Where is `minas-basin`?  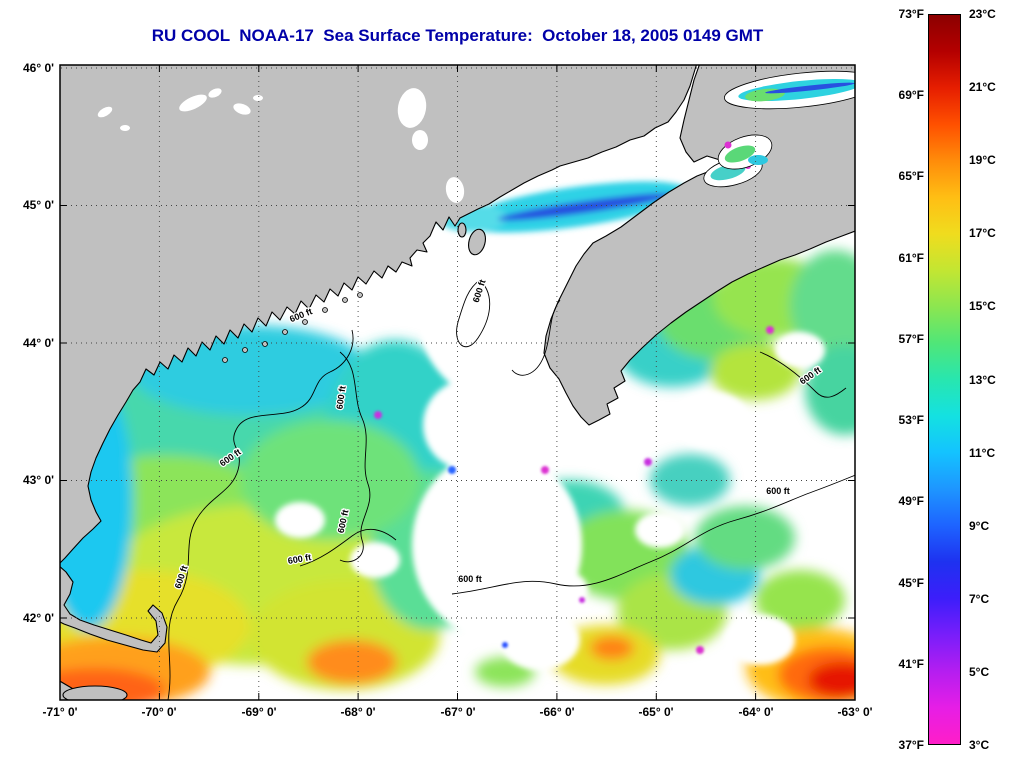
minas-basin is located at coordinates (738, 161).